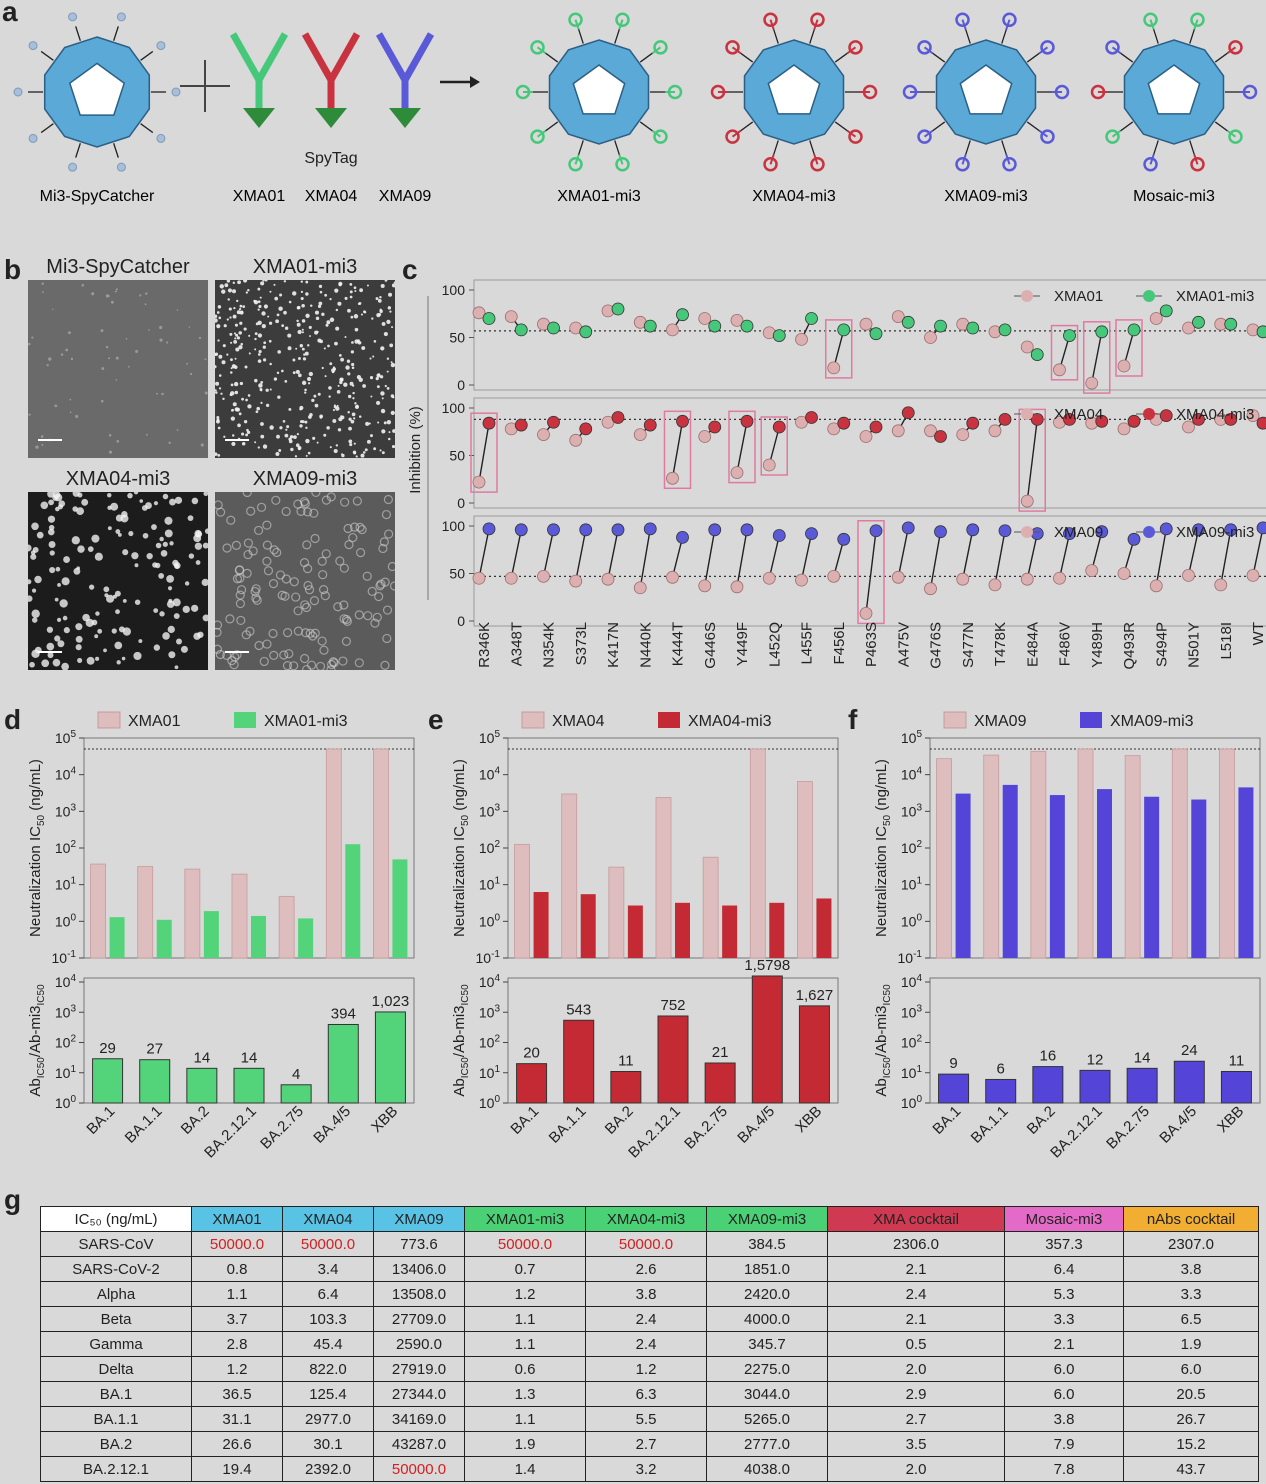  Describe the element at coordinates (66, 737) in the screenshot. I see `ic50-ytick-label: 10⁵` at that location.